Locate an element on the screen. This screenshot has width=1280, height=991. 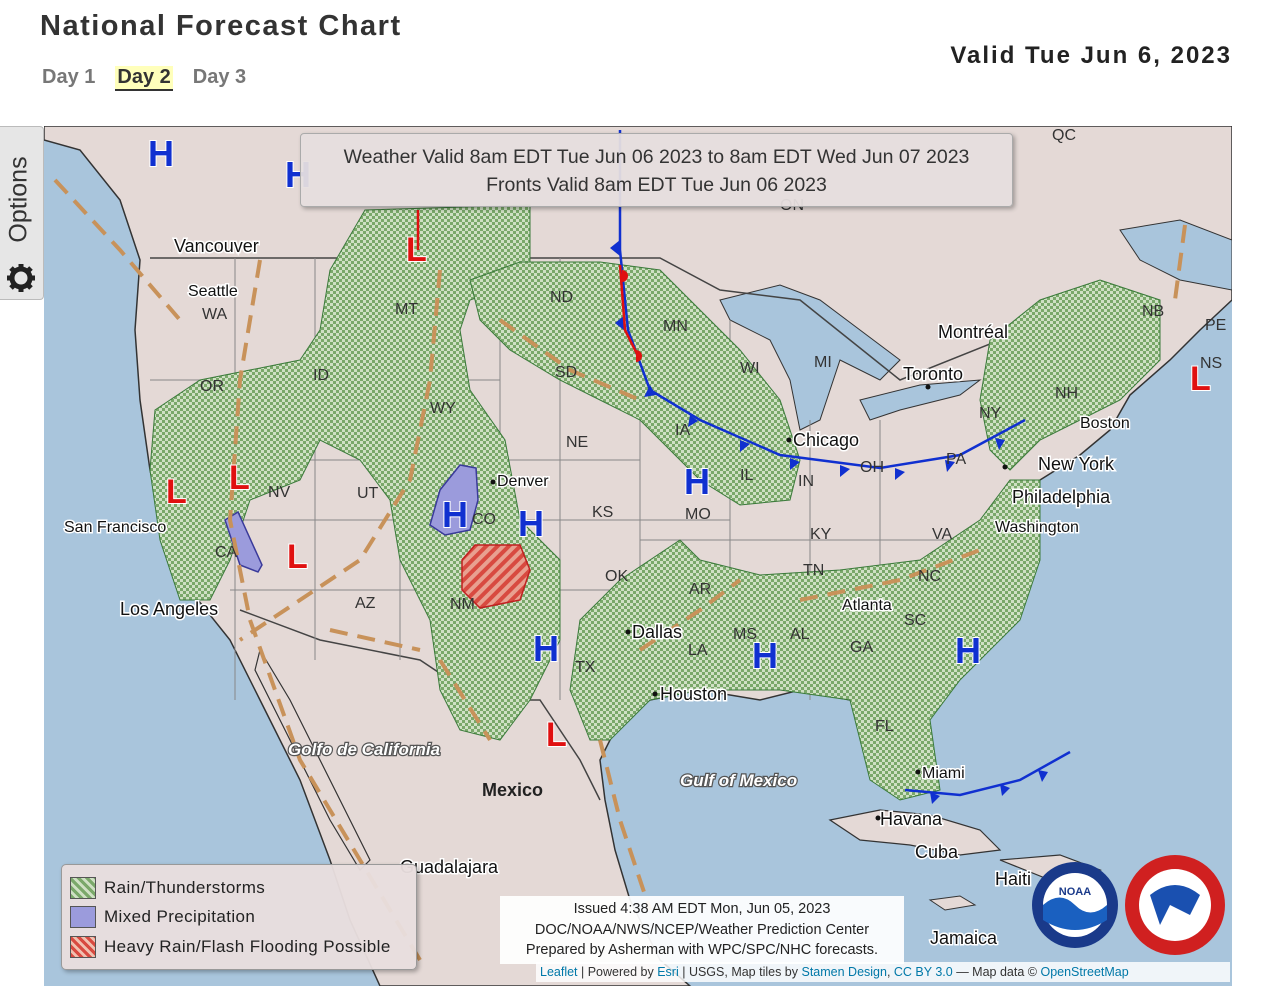
lake-erie-ontario is located at coordinates (920, 400).